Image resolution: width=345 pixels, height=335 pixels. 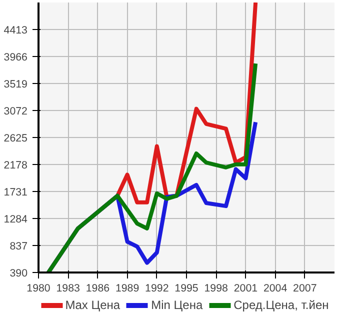 I want to click on y-tick-label: 837, so click(x=19, y=246).